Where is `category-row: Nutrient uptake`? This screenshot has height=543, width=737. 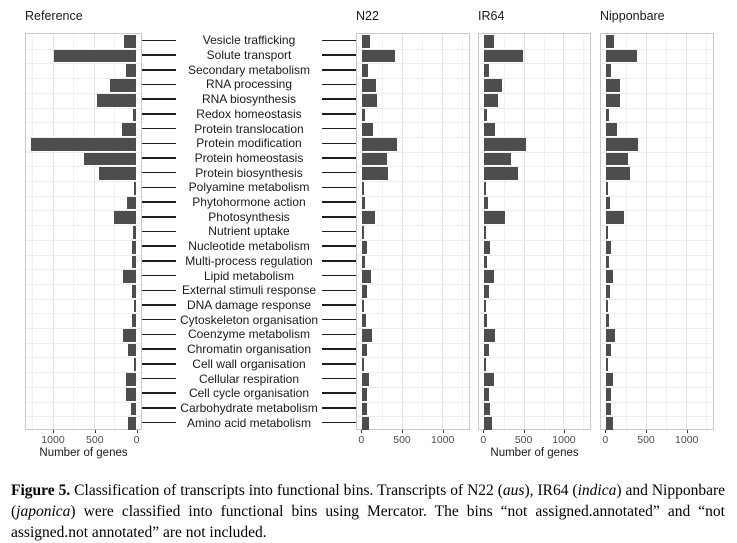 category-row: Nutrient uptake is located at coordinates (249, 231).